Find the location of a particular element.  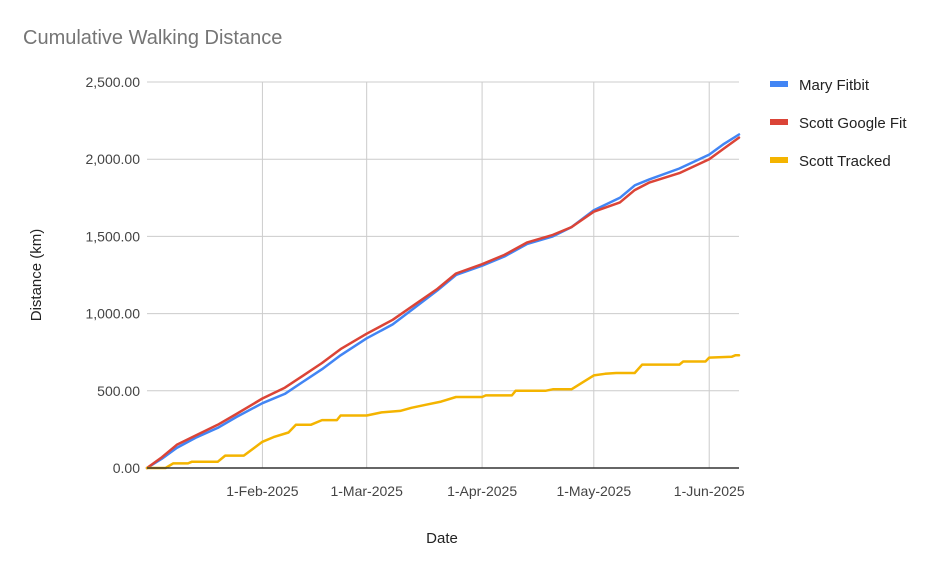

legend-label-scott-google-fit: Scott Google Fit is located at coordinates (853, 123).